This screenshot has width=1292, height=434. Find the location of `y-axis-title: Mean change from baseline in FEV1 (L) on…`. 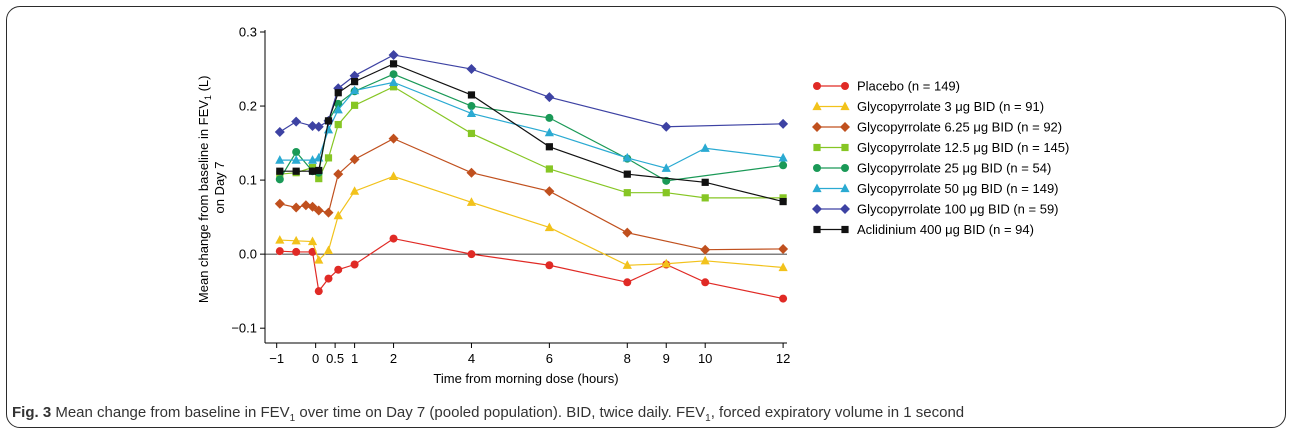

y-axis-title: Mean change from baseline in FEV1 (L) on… is located at coordinates (211, 187).